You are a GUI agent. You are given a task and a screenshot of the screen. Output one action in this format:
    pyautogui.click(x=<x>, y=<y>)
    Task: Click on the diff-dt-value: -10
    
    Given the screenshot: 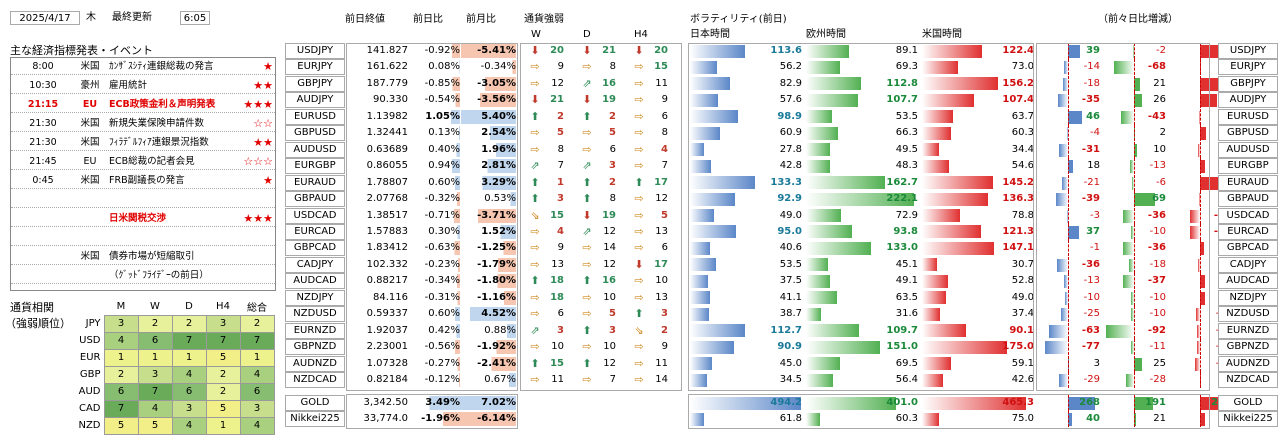 What is the action you would take?
    pyautogui.click(x=1091, y=297)
    